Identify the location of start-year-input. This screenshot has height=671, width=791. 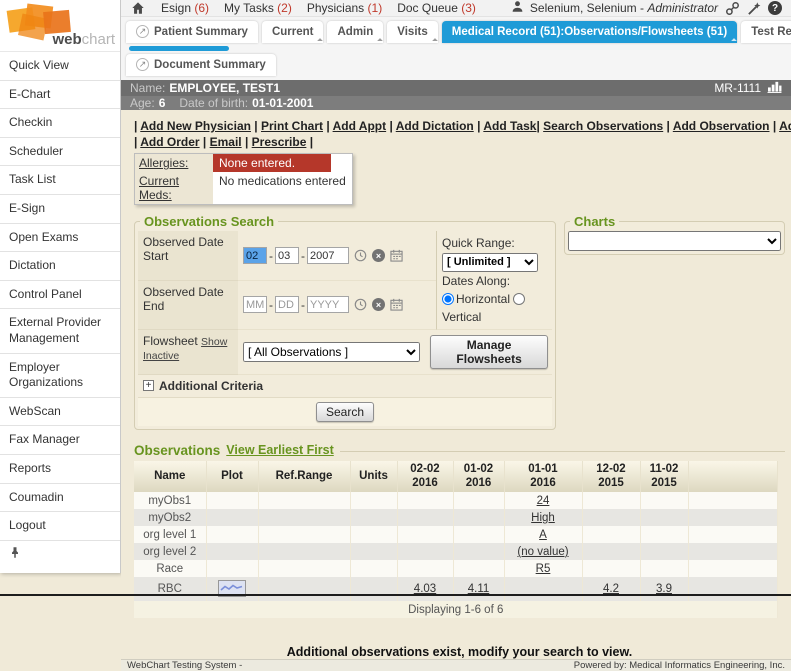
(328, 255).